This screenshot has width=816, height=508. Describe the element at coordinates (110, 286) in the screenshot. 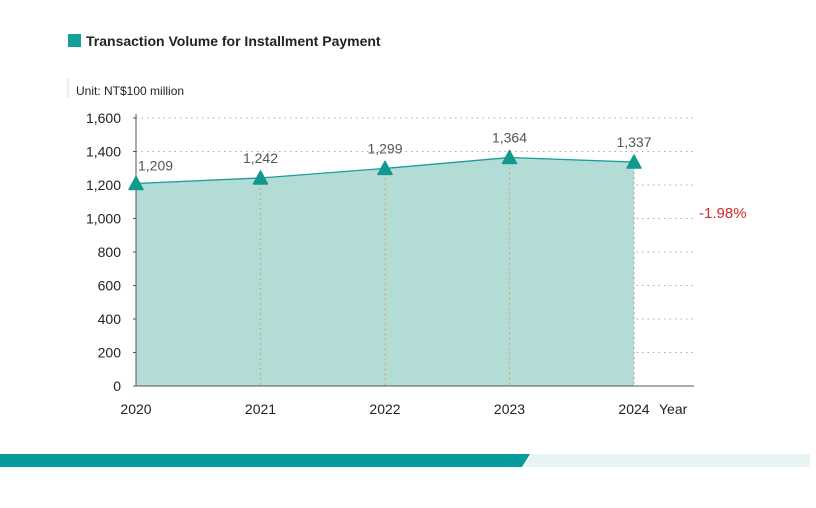

I see `y-tick-label: 600` at that location.